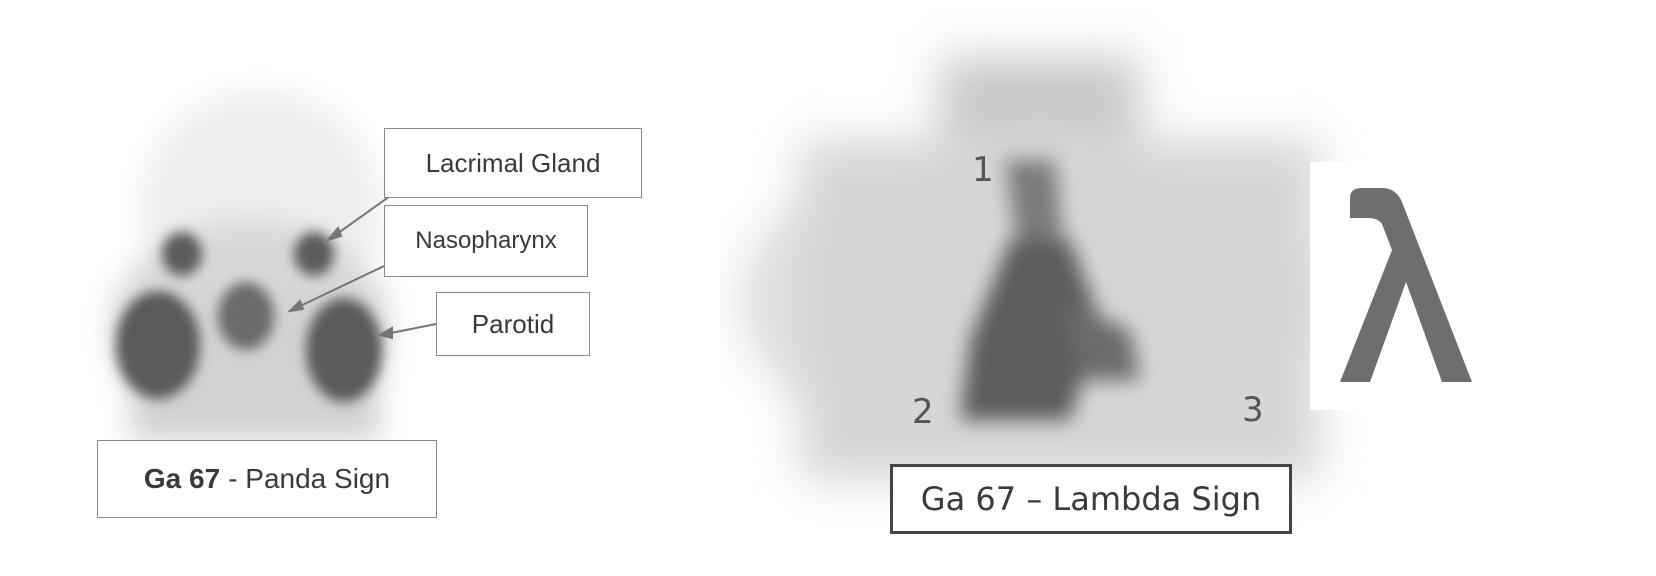 Image resolution: width=1656 pixels, height=576 pixels. What do you see at coordinates (923, 412) in the screenshot?
I see `hilar-label-2: 2` at bounding box center [923, 412].